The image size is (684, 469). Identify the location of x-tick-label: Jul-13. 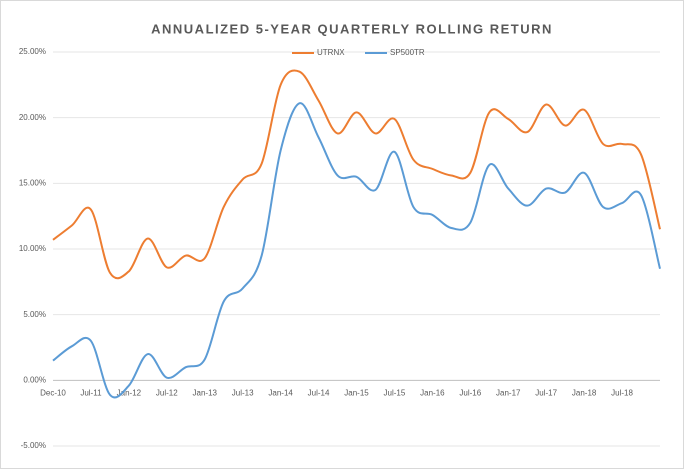
(243, 392).